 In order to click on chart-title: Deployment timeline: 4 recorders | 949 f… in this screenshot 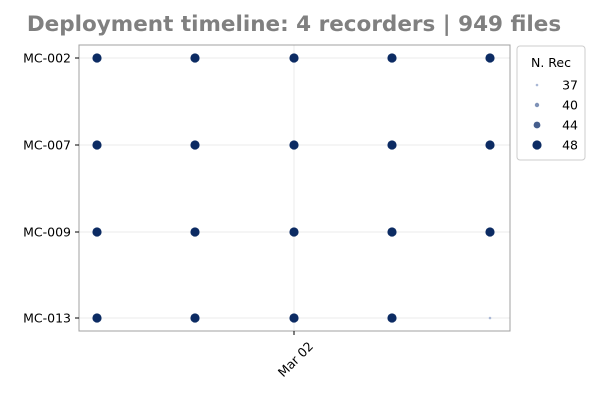, I will do `click(294, 24)`.